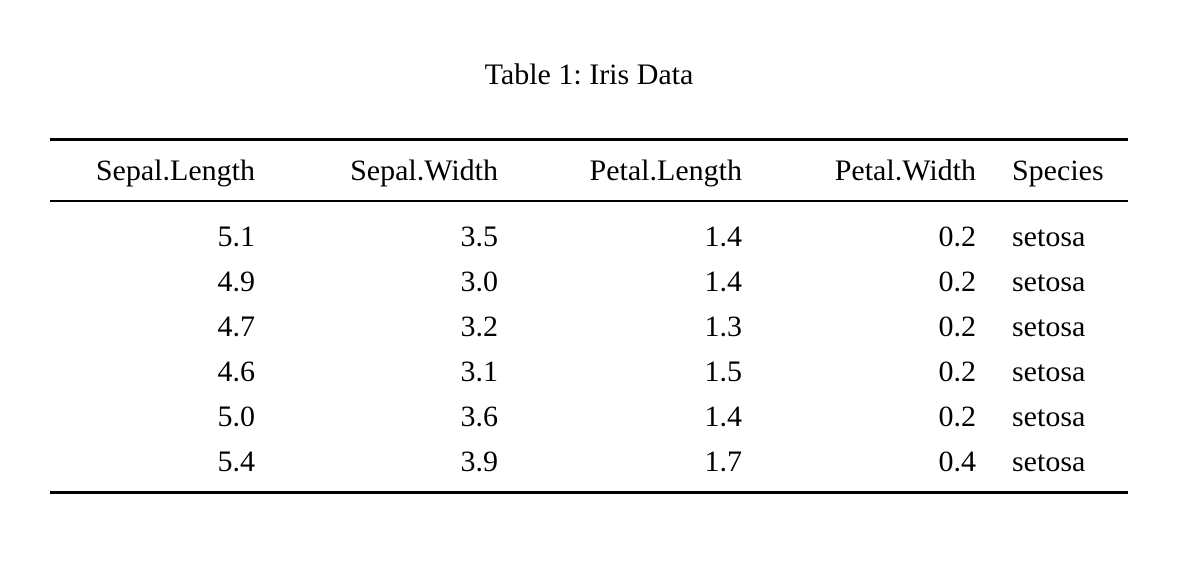  I want to click on cell-petal-length: 1.5, so click(723, 371).